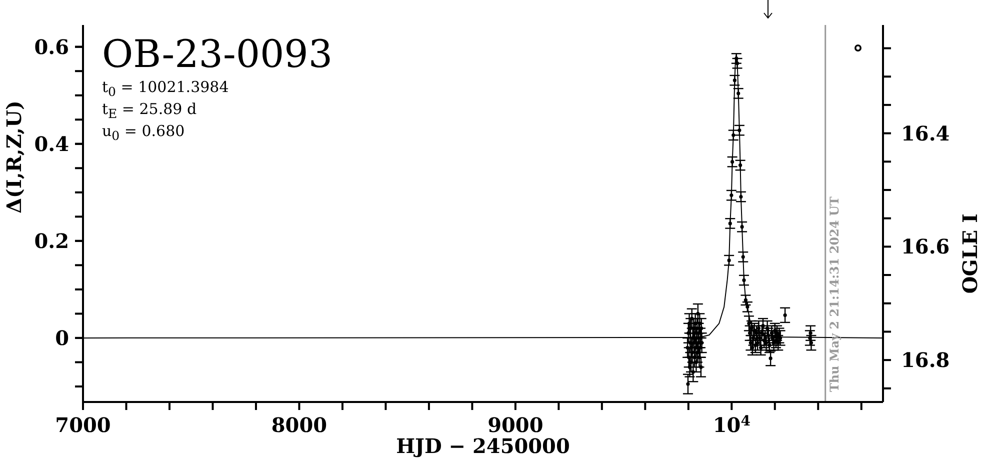 Image resolution: width=986 pixels, height=459 pixels. I want to click on annotation: Thu May 2 21:14:31 2024 UT, so click(834, 294).